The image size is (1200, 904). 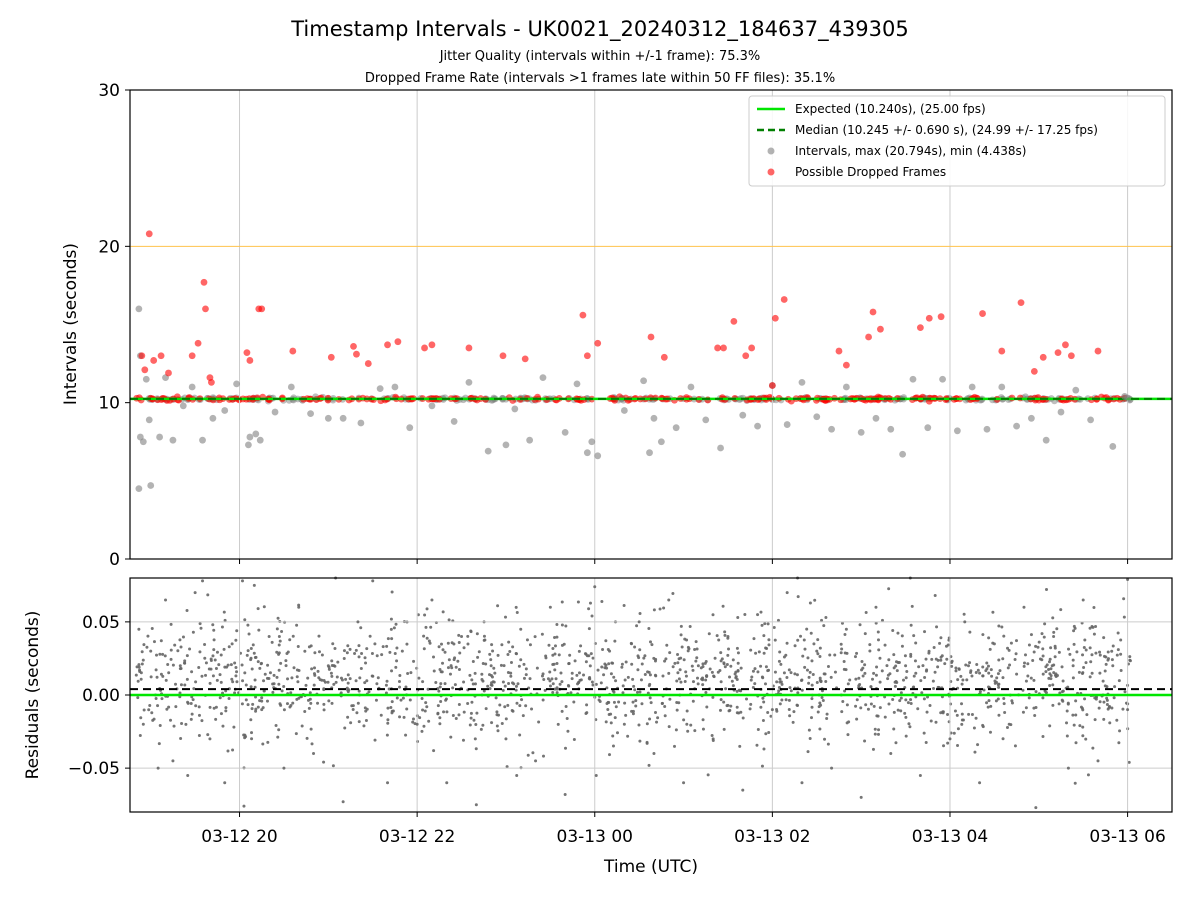 I want to click on point-possible-dropped-frames, so click(x=1058, y=353).